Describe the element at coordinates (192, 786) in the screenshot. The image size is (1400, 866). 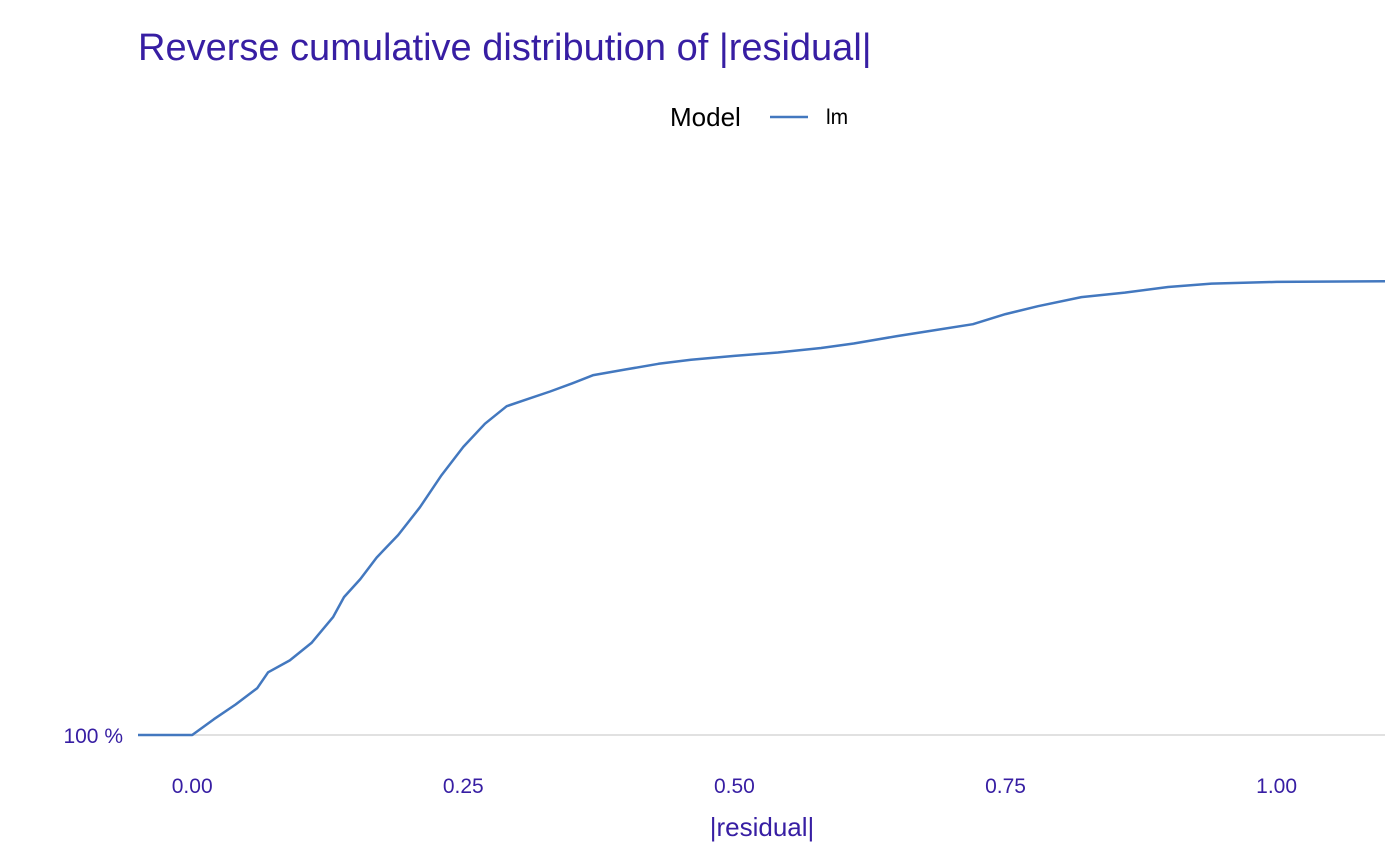
I see `x-tick-label: 0.00` at that location.